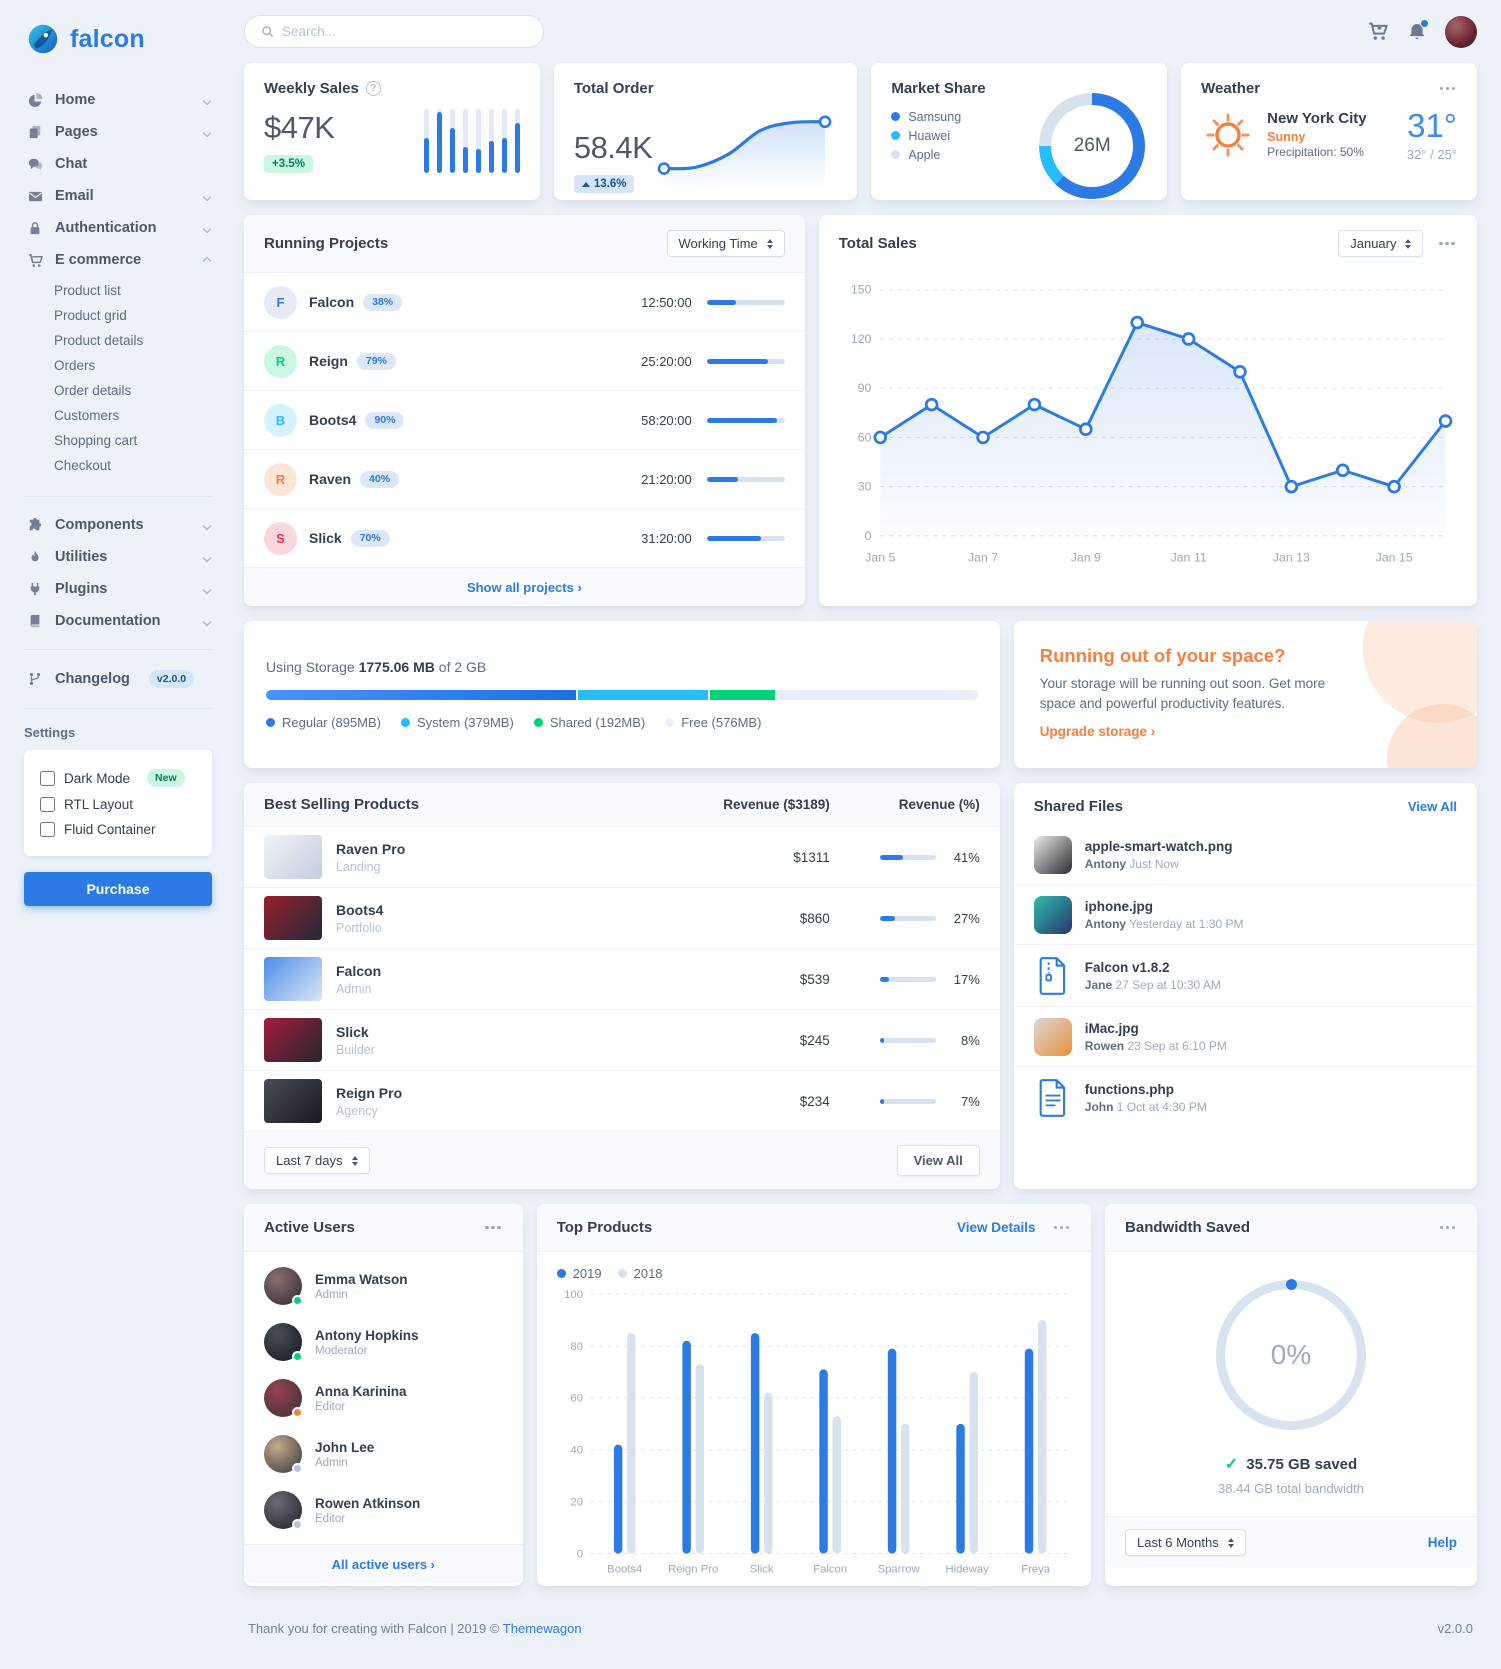  I want to click on file-name: Falcon v1.8.2, so click(1127, 967).